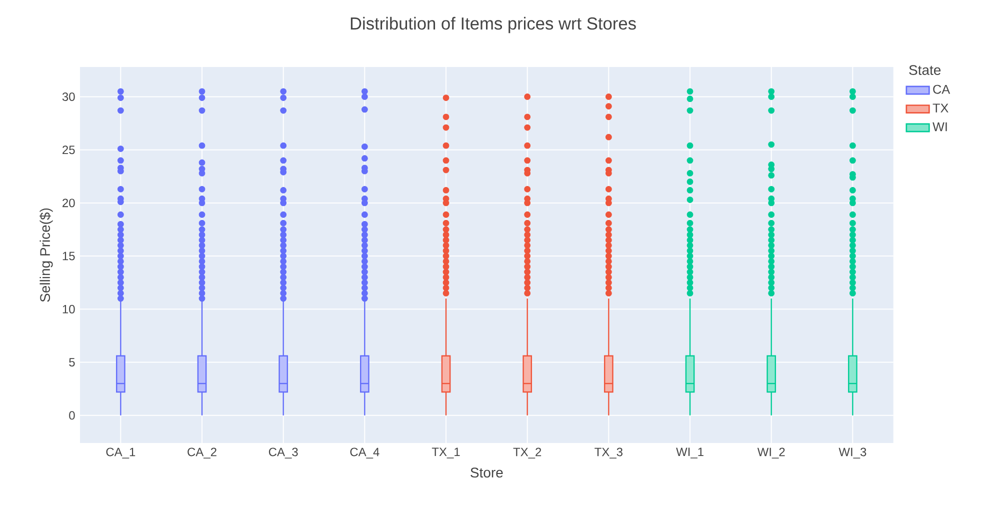  Describe the element at coordinates (68, 256) in the screenshot. I see `y-tick-label: 15` at that location.